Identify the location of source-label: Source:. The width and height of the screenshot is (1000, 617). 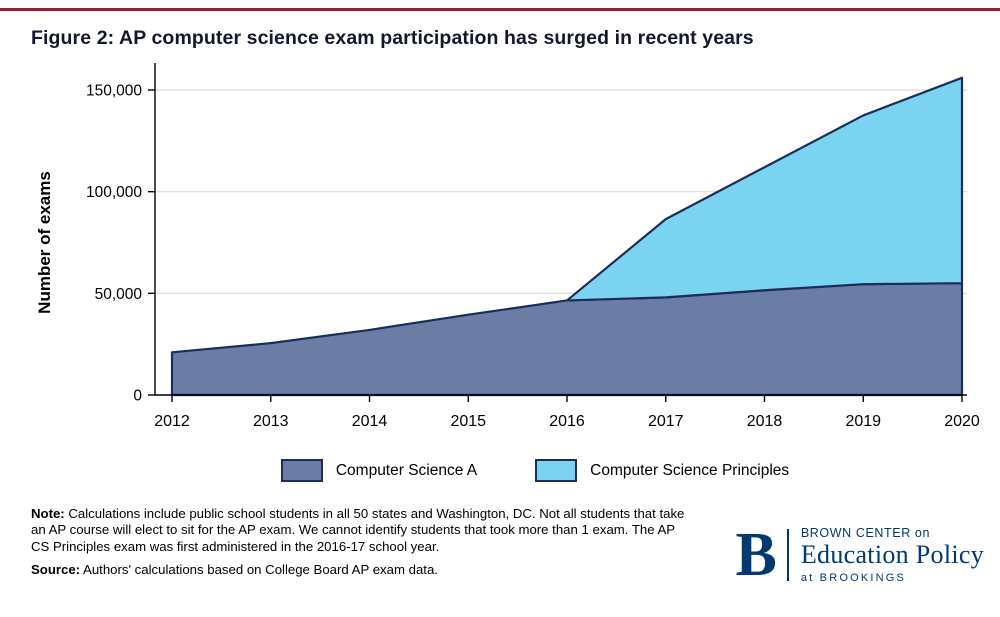
(56, 570).